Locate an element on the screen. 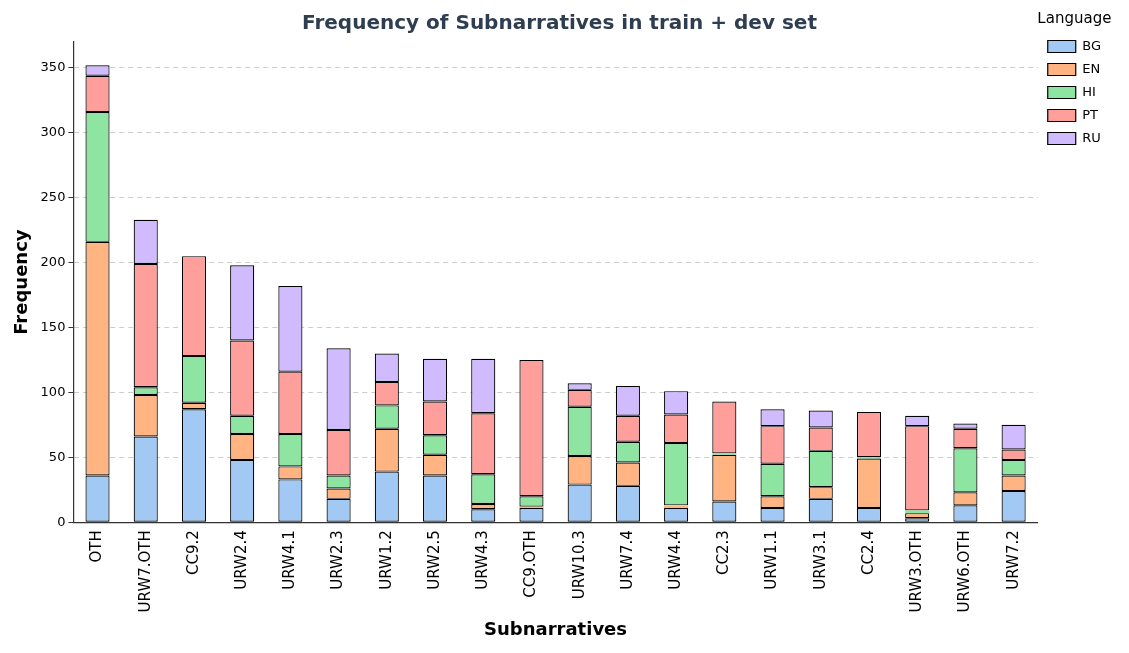  y-tick-label: 250 is located at coordinates (53, 197).